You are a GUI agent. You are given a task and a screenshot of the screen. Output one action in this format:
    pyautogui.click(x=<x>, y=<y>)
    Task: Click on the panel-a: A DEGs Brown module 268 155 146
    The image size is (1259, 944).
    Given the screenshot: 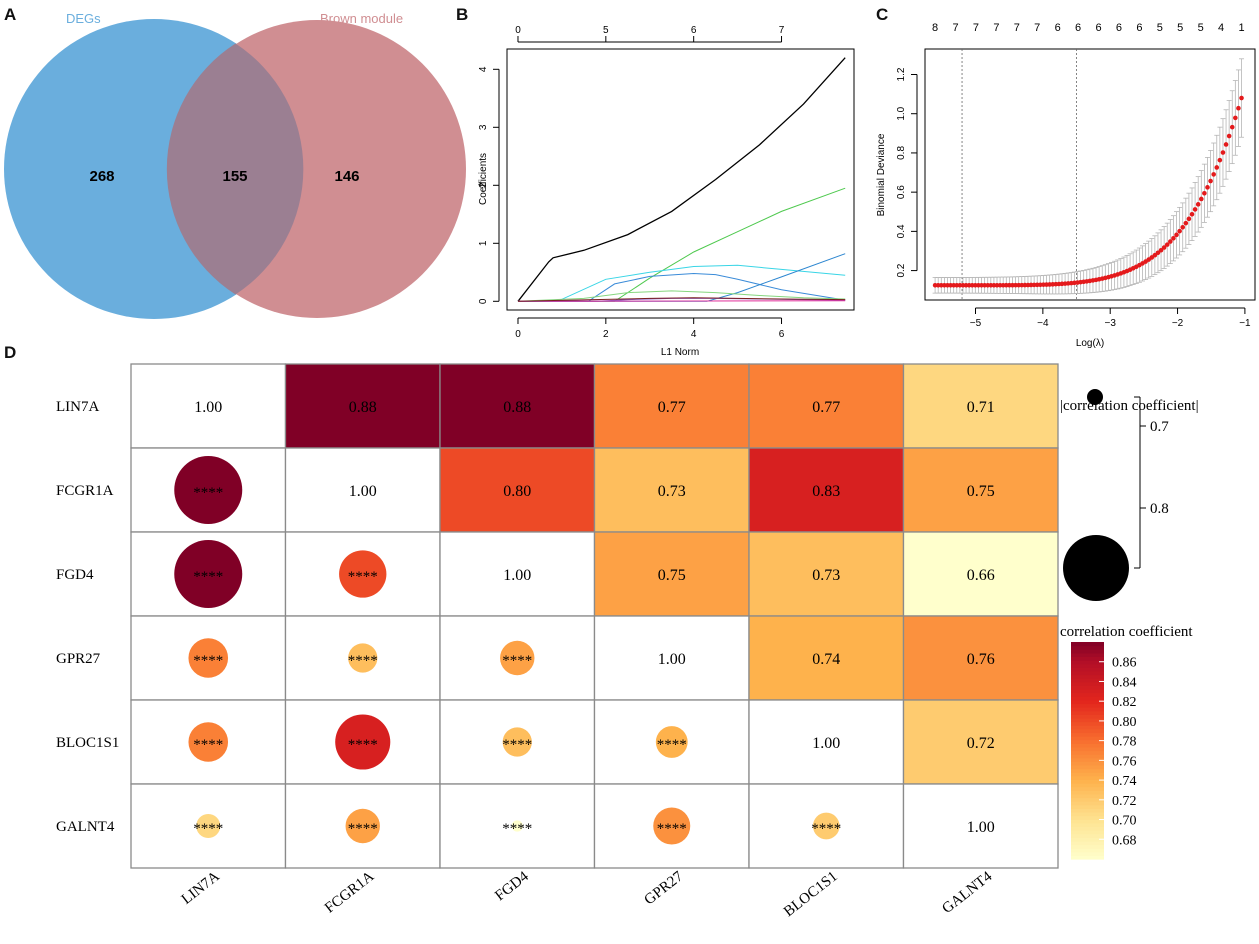 What is the action you would take?
    pyautogui.click(x=235, y=162)
    